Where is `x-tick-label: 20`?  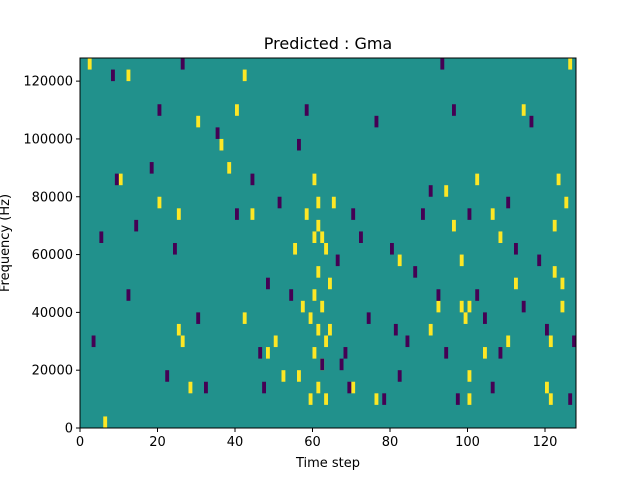
x-tick-label: 20 is located at coordinates (157, 442).